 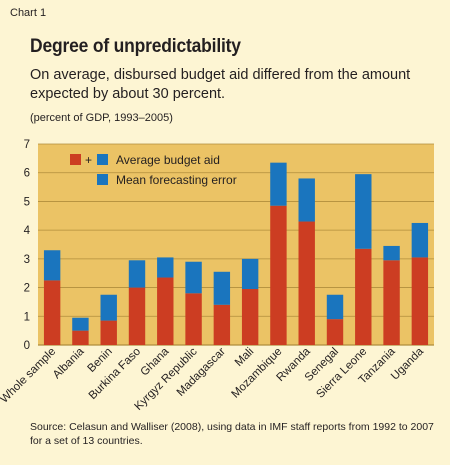 I want to click on y-tick-label: 7, so click(x=27, y=145).